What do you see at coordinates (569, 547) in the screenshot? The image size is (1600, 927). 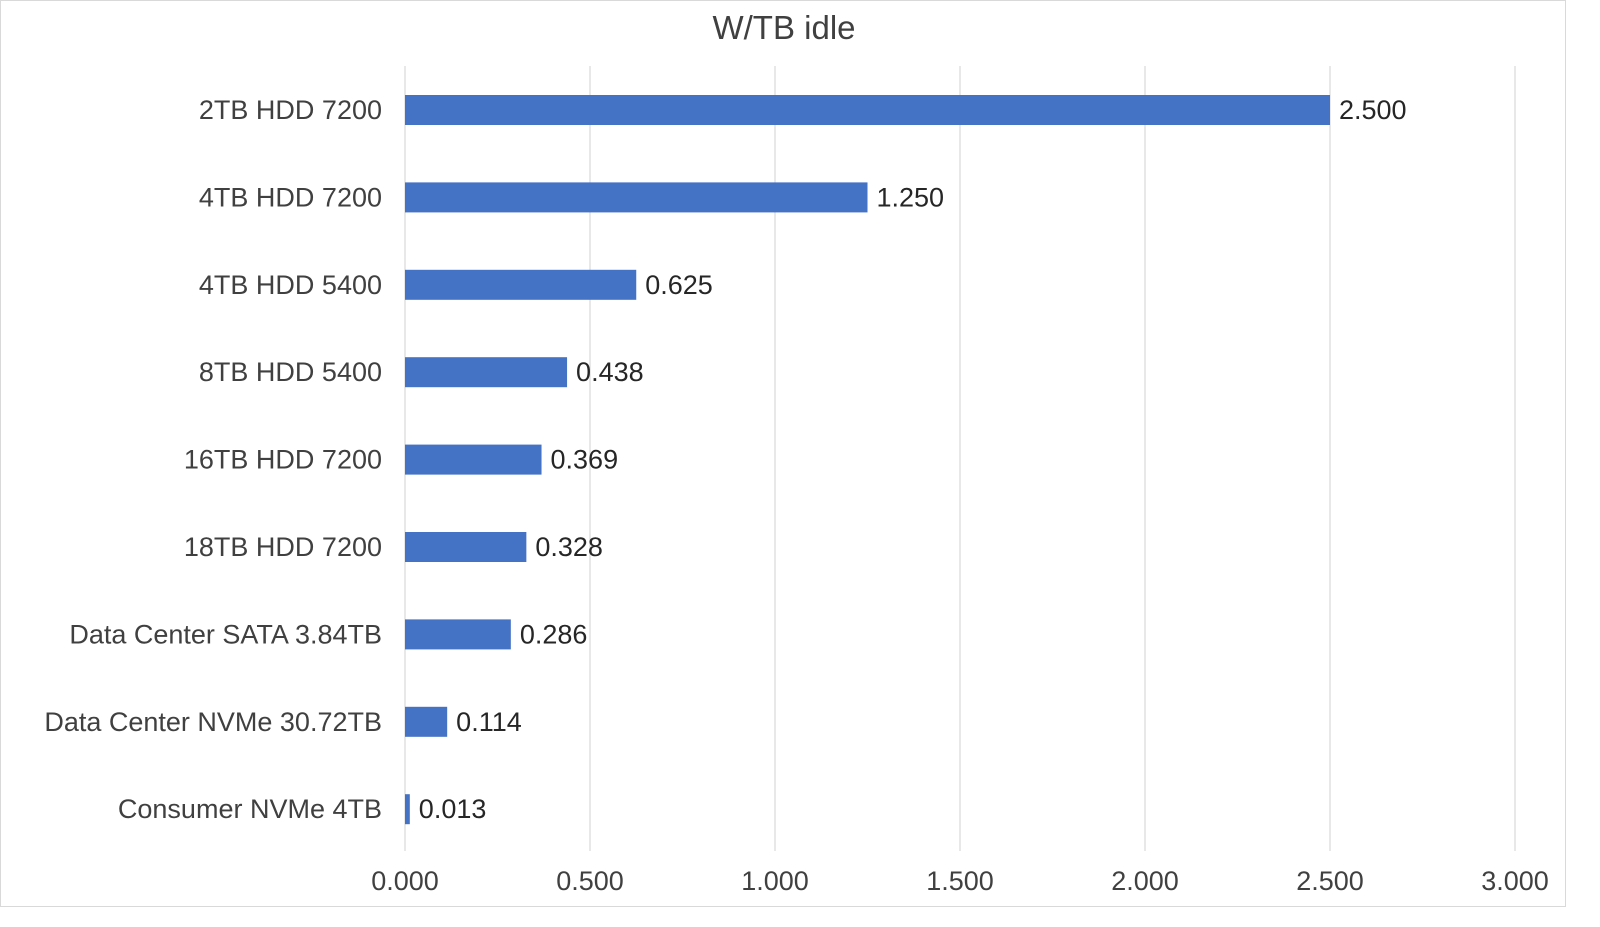 I see `data-label: 0.328` at bounding box center [569, 547].